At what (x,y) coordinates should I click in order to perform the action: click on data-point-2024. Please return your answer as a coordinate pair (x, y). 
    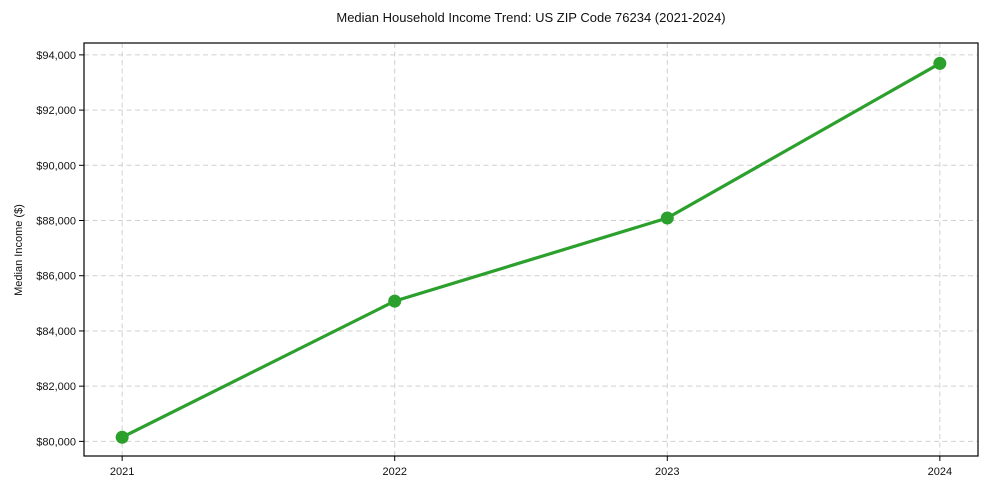
    Looking at the image, I should click on (940, 63).